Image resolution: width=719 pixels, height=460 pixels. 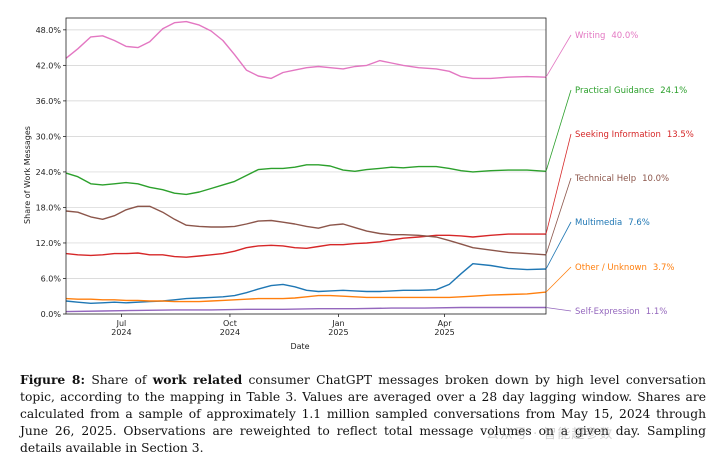 What do you see at coordinates (299, 346) in the screenshot?
I see `x-axis-label: Date` at bounding box center [299, 346].